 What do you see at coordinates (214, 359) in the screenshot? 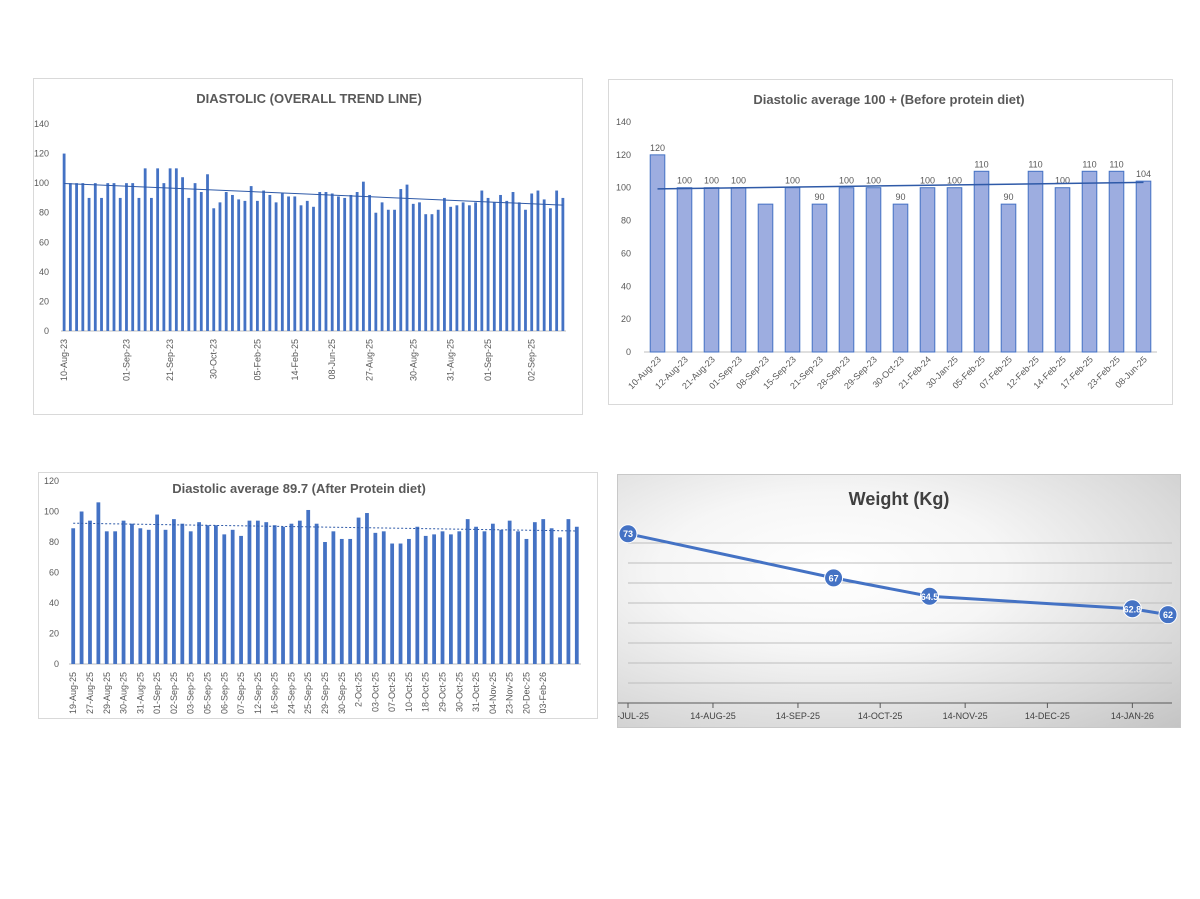
I see `x-tick-label: 30-Oct-23` at bounding box center [214, 359].